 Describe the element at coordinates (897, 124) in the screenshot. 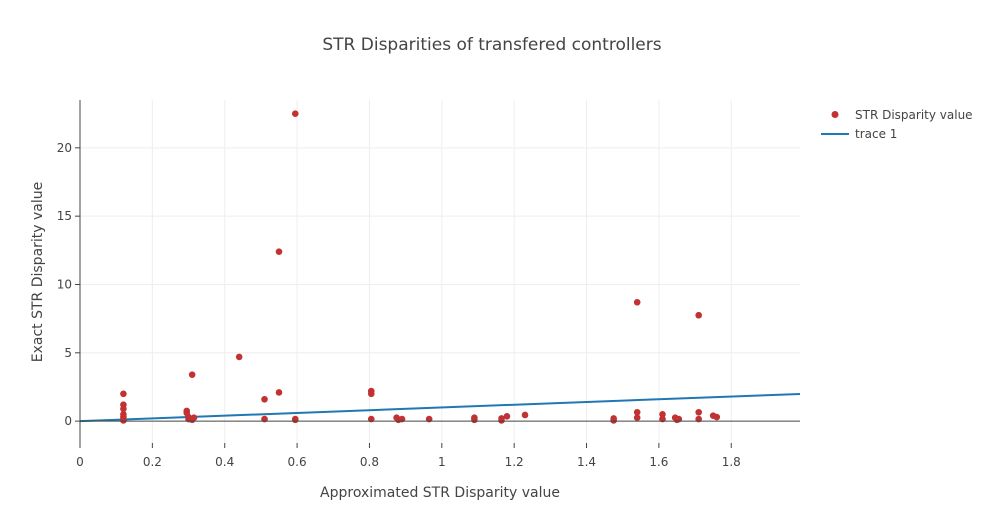

I see `legend: STR Disparity value trace 1` at that location.